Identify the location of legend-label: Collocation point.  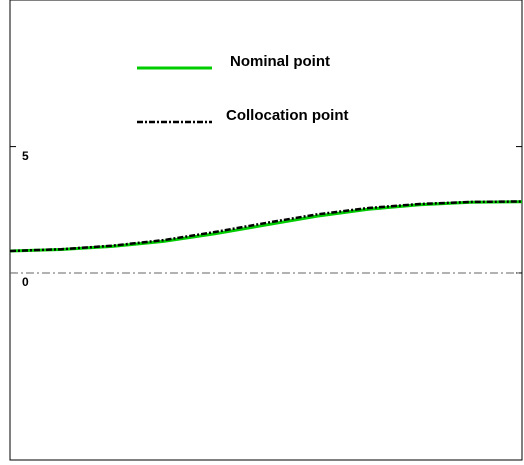
(287, 115).